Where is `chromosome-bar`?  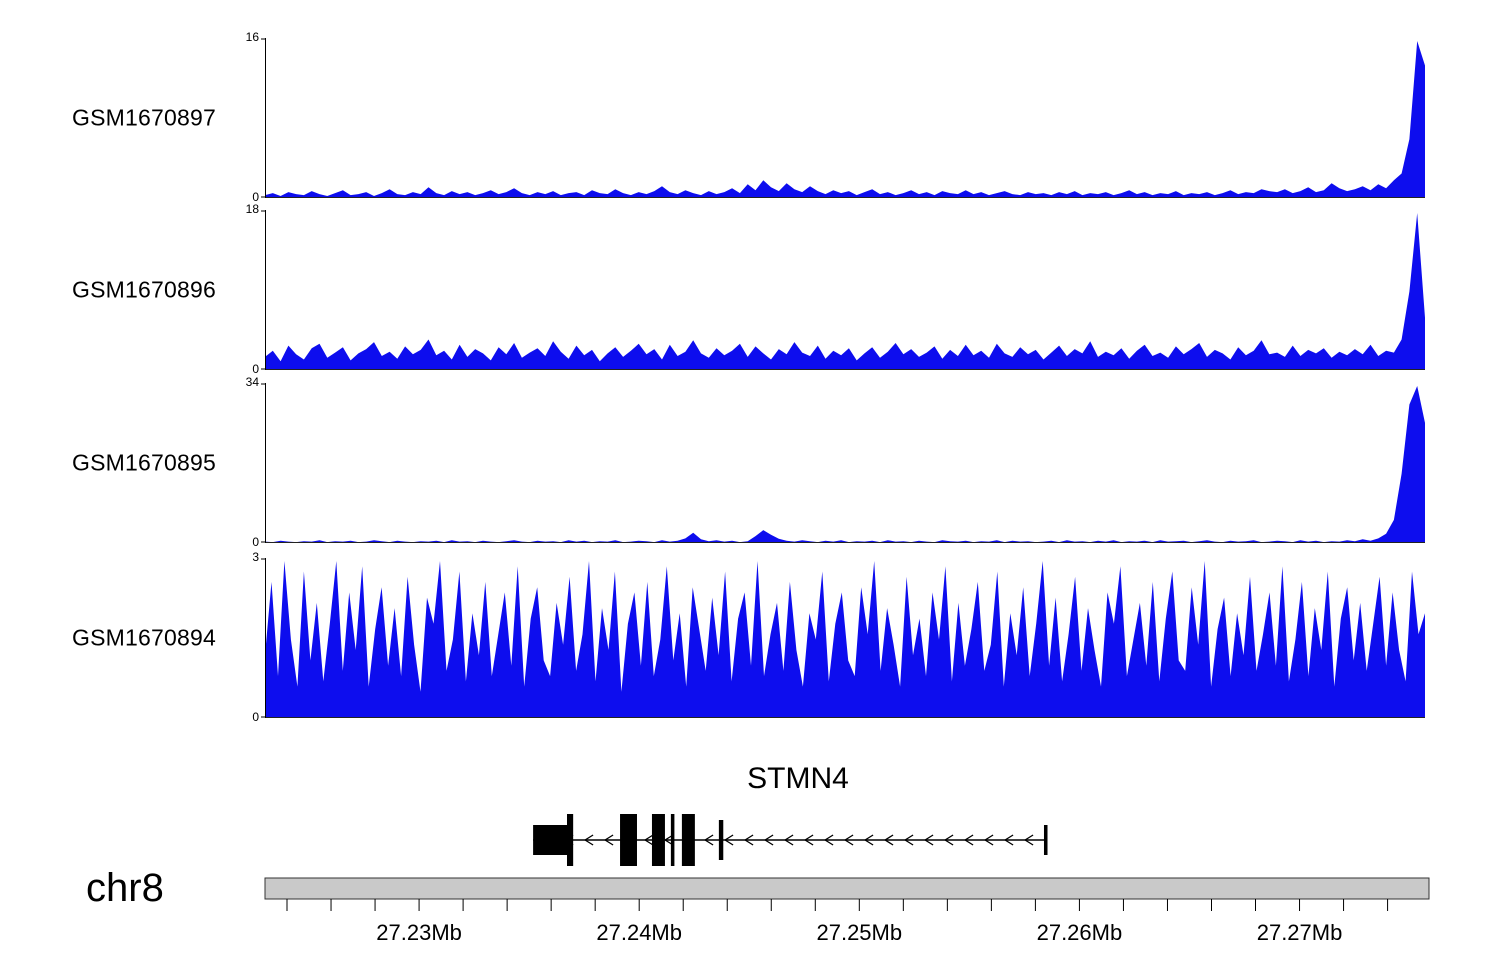
chromosome-bar is located at coordinates (847, 888).